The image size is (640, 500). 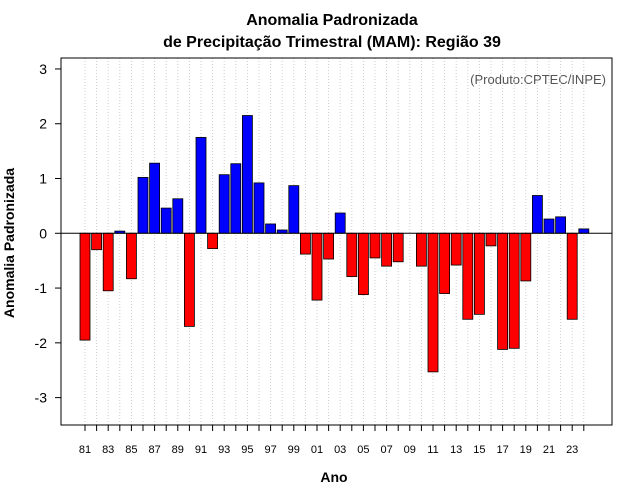 What do you see at coordinates (178, 450) in the screenshot?
I see `x-tick-label: 89` at bounding box center [178, 450].